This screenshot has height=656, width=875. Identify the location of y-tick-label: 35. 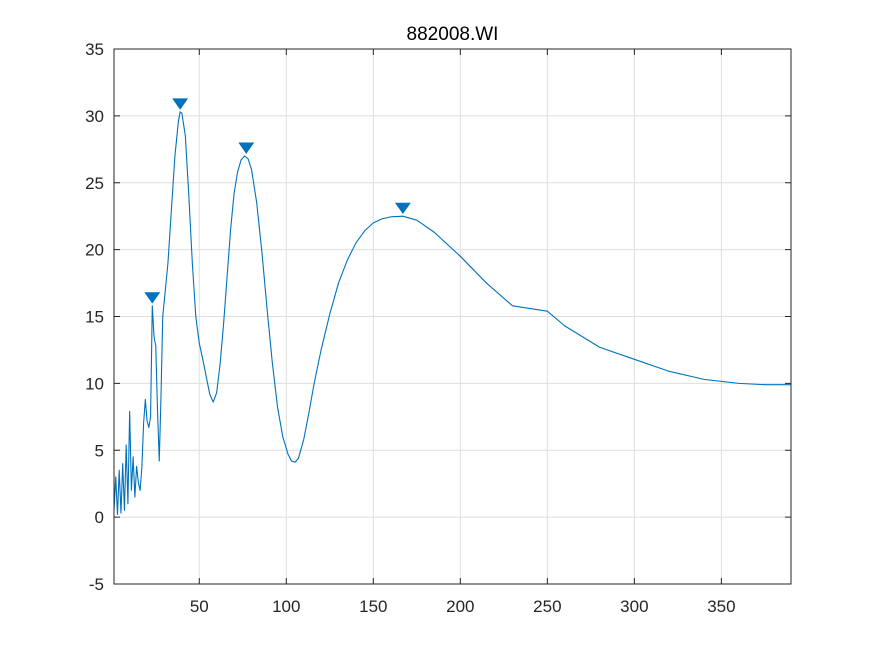
(94, 49).